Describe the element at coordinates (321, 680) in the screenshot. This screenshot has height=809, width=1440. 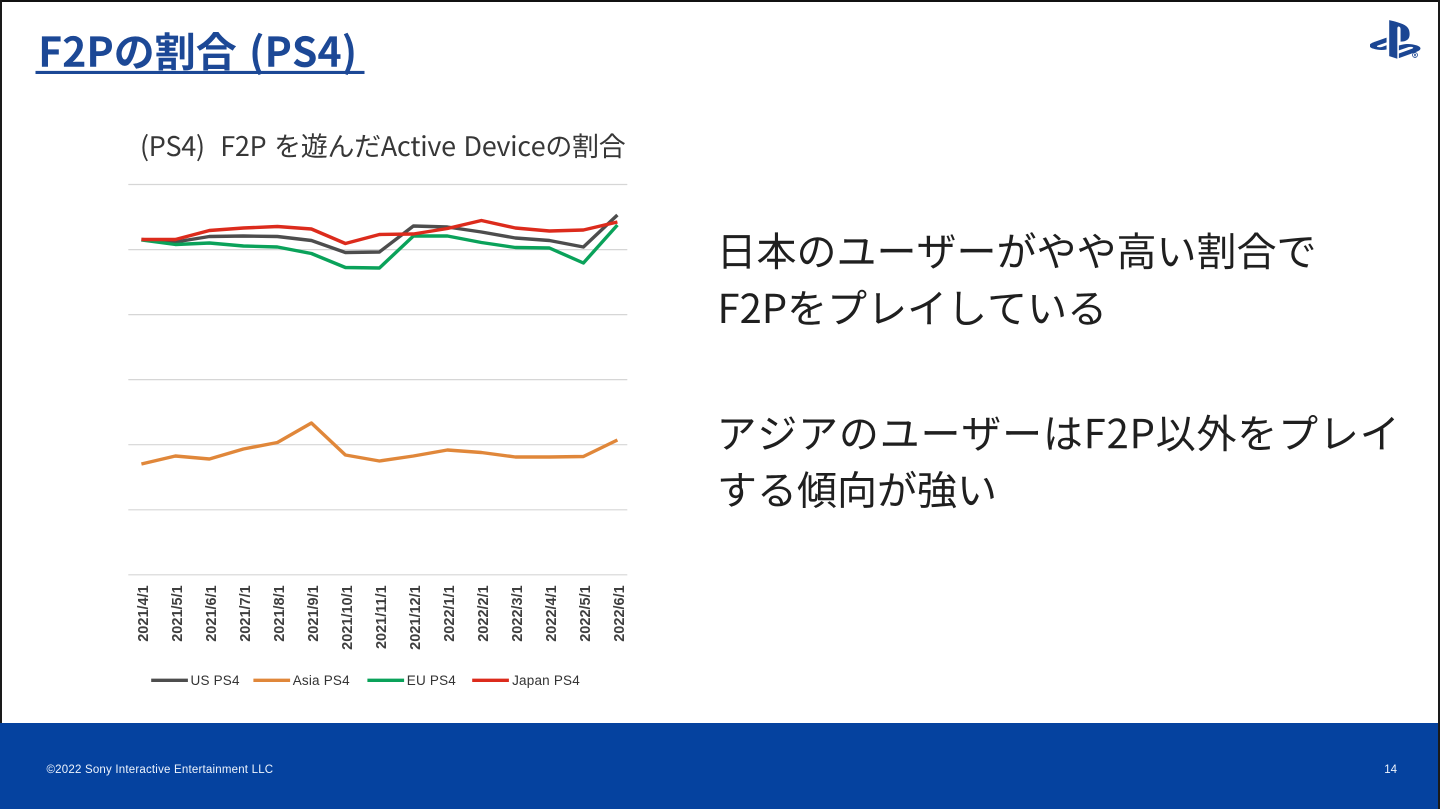
I see `svg-text: Asia PS4` at that location.